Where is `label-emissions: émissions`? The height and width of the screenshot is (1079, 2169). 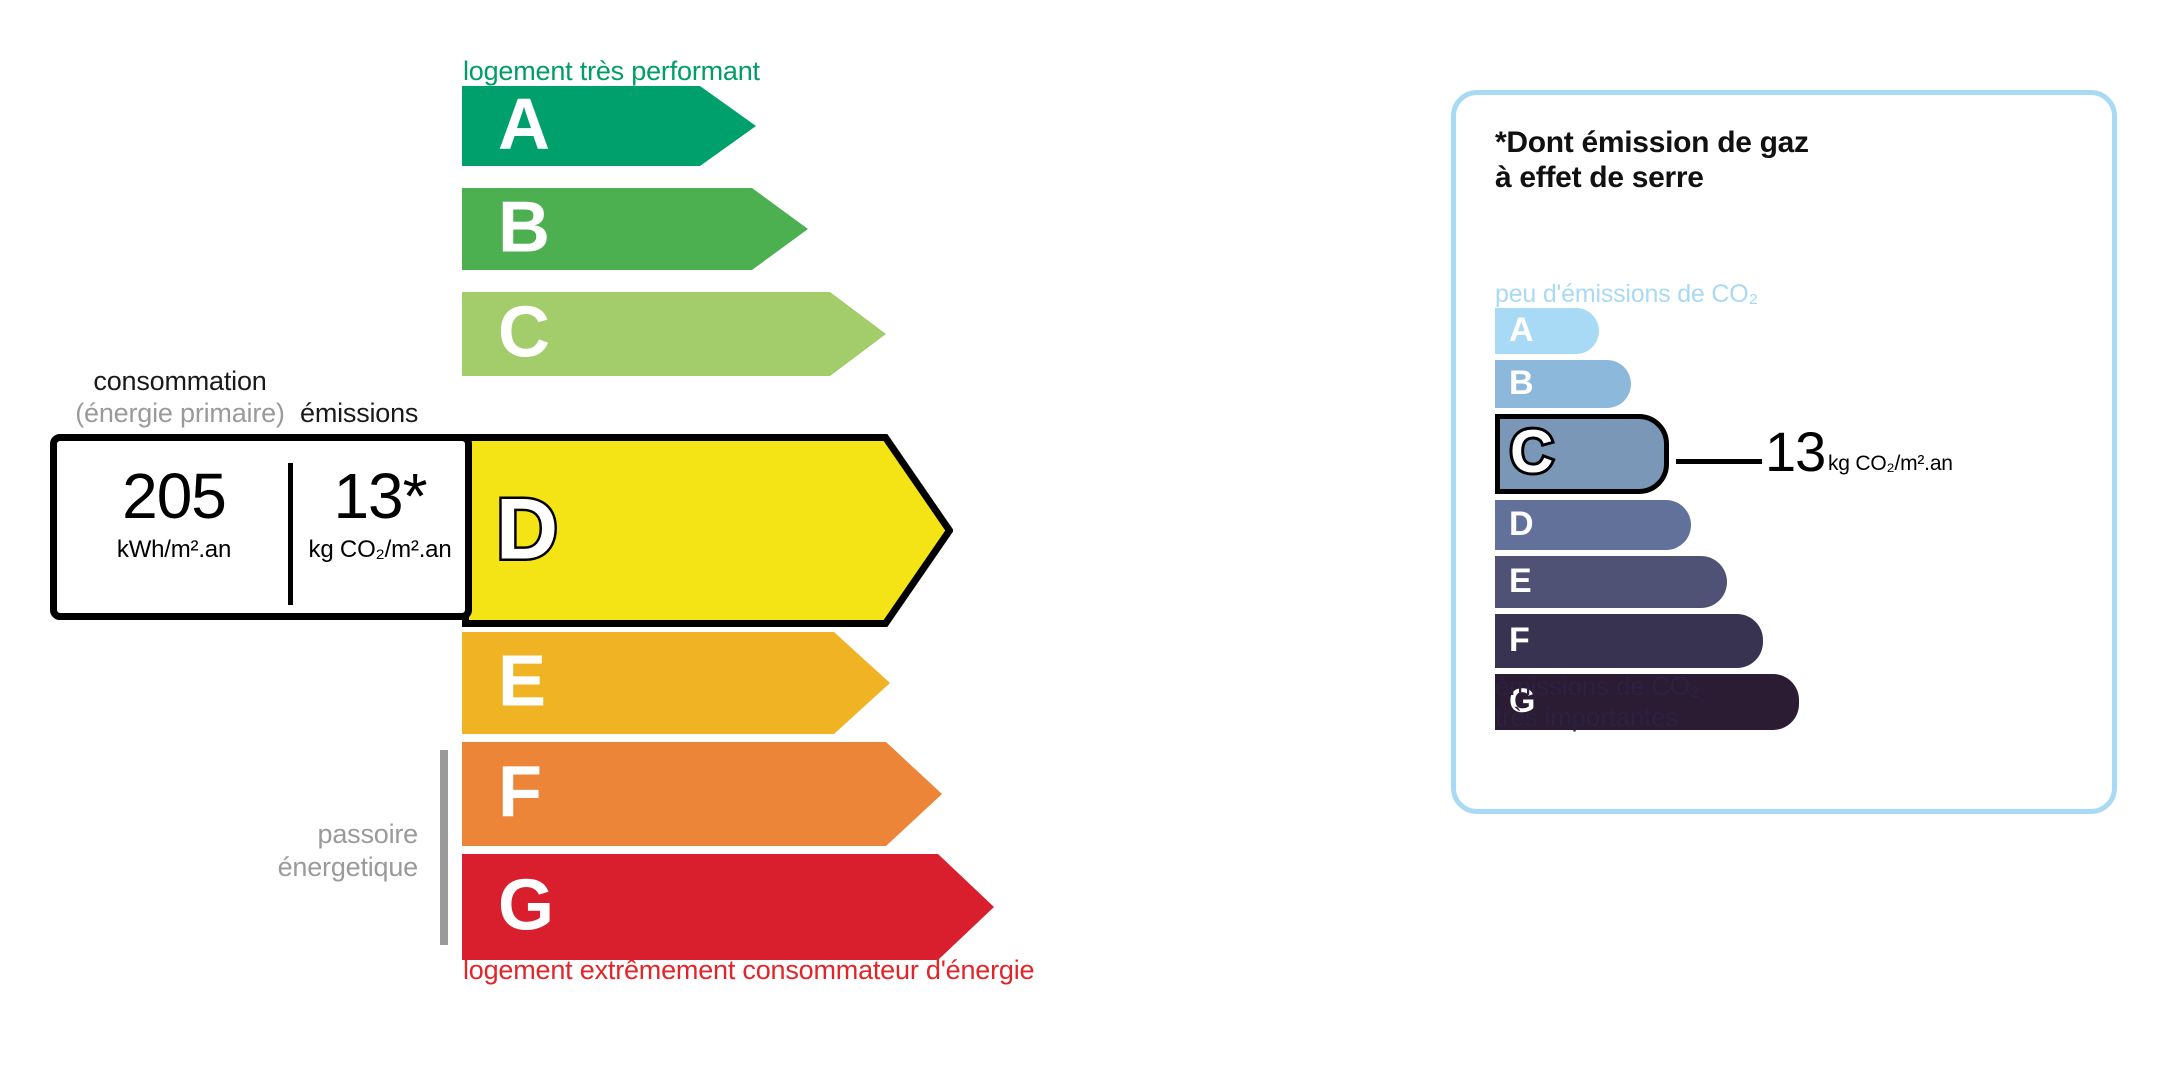
label-emissions: émissions is located at coordinates (359, 413).